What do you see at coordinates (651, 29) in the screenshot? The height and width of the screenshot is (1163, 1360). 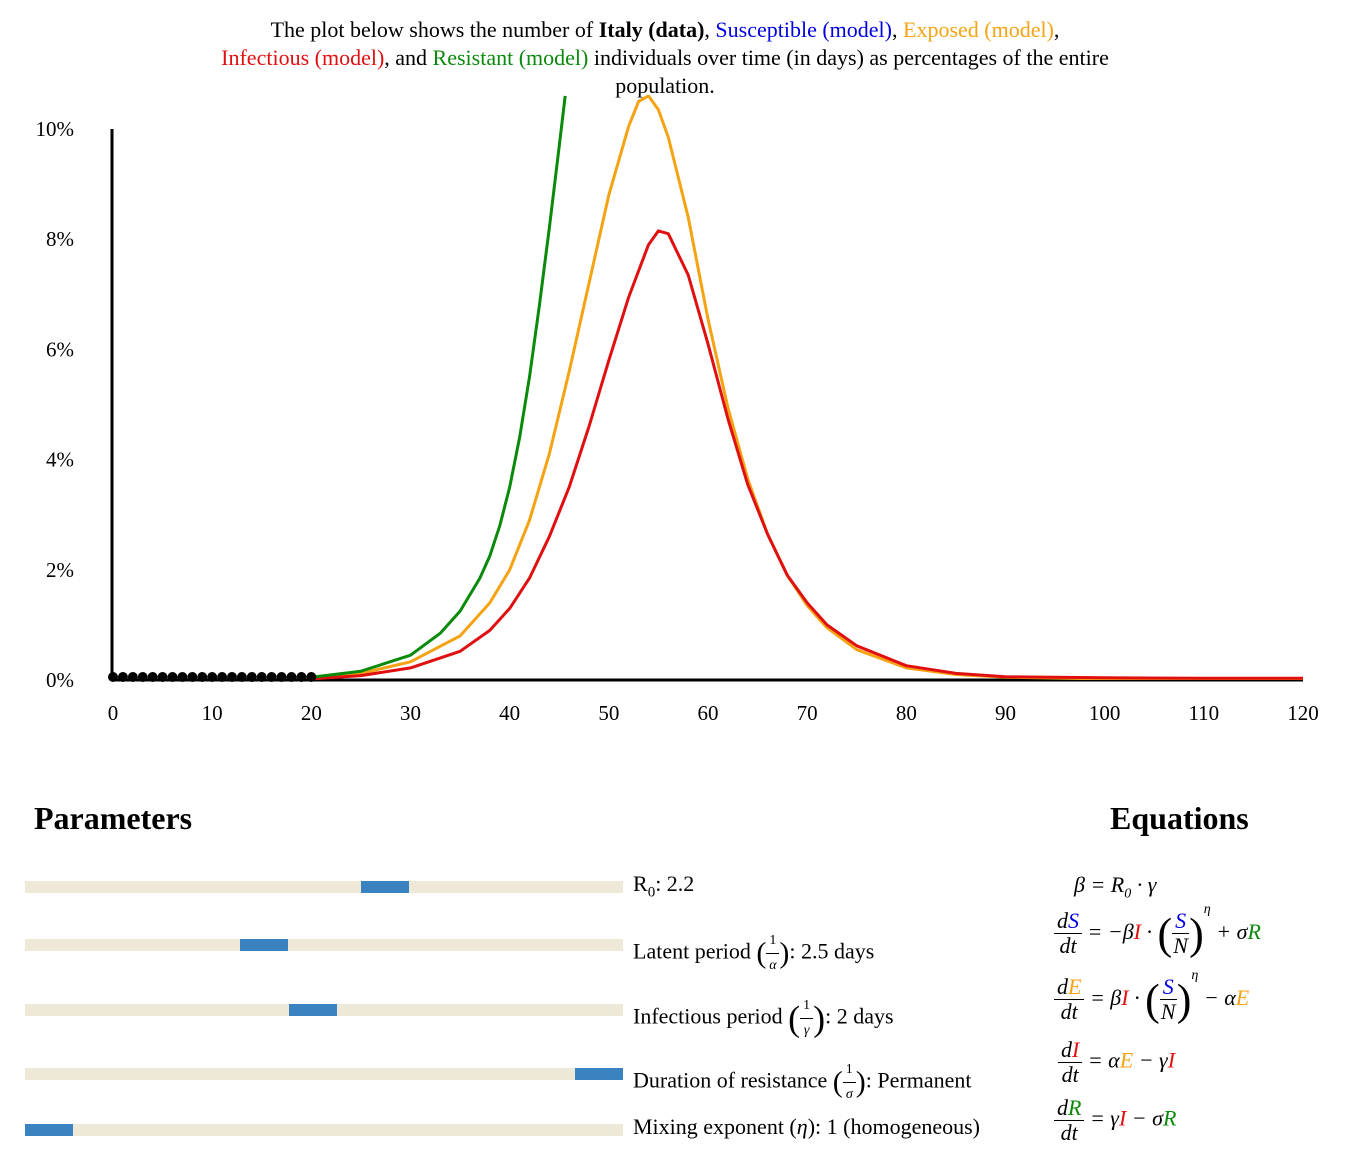 I see `legend-italy-data: Italy (data)` at bounding box center [651, 29].